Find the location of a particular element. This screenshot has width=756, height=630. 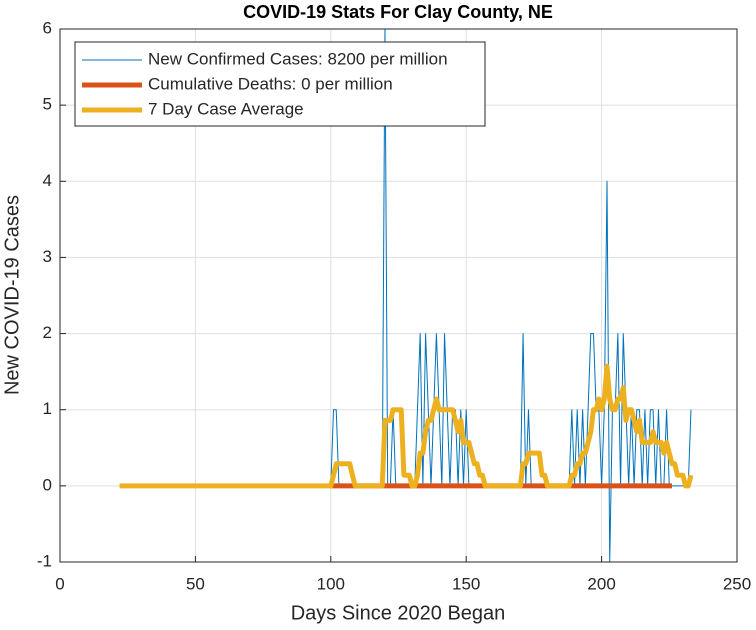

legend-box is located at coordinates (280, 84).